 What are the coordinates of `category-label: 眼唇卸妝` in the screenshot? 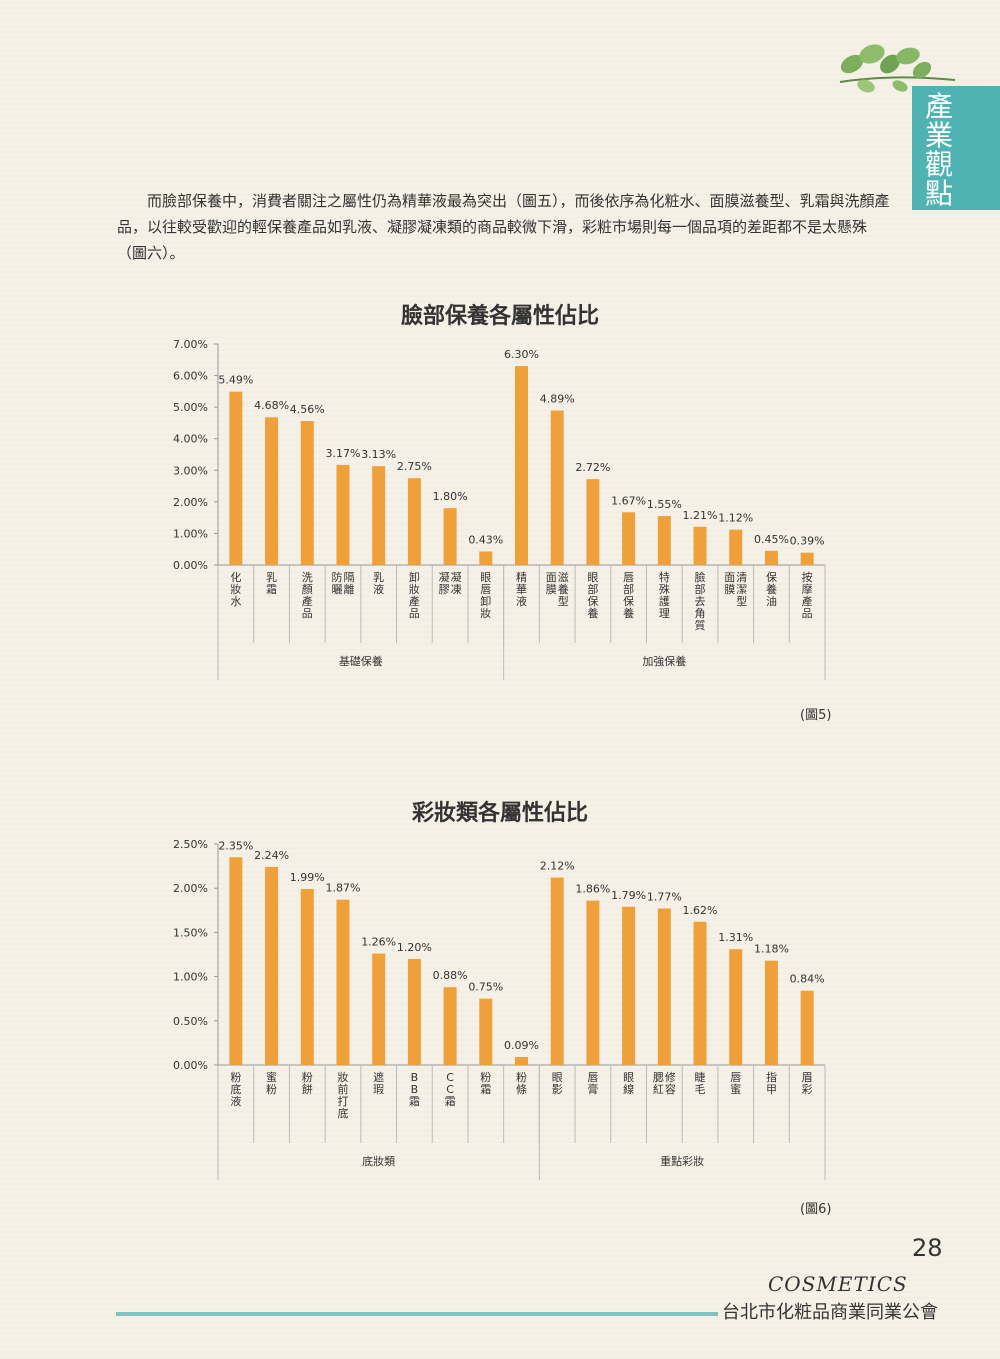 It's located at (485, 595).